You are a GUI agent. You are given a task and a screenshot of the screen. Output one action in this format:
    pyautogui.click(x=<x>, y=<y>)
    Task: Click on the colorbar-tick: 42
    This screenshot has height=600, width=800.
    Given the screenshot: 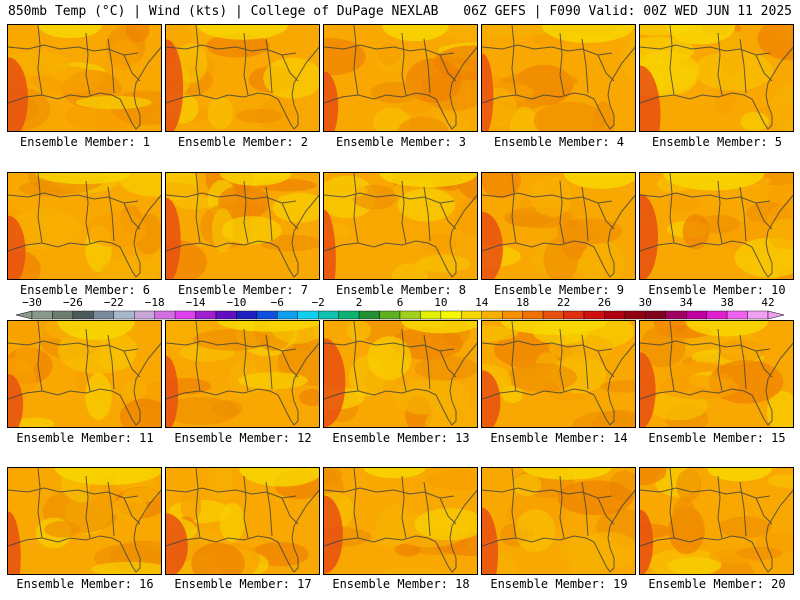 What is the action you would take?
    pyautogui.click(x=768, y=302)
    